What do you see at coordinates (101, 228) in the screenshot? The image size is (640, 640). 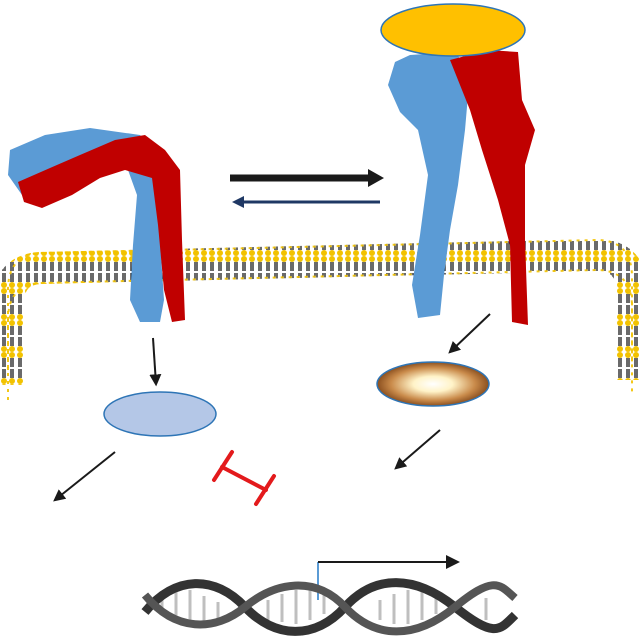 I see `inactive-receptor-red-subunit` at bounding box center [101, 228].